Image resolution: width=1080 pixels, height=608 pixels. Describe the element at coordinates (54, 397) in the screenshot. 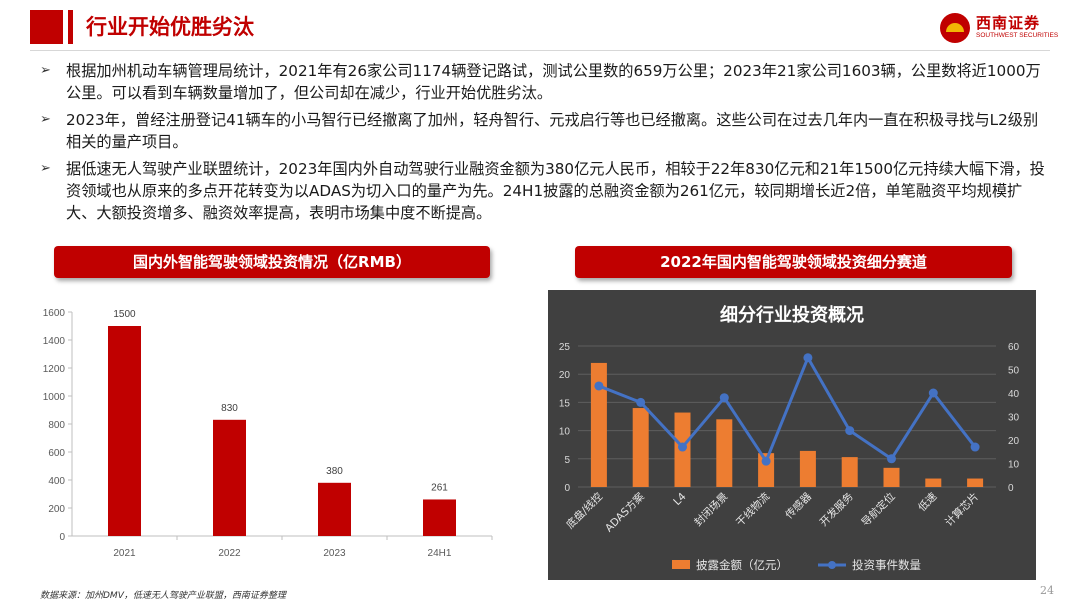

I see `y-tick-label: 1000` at that location.